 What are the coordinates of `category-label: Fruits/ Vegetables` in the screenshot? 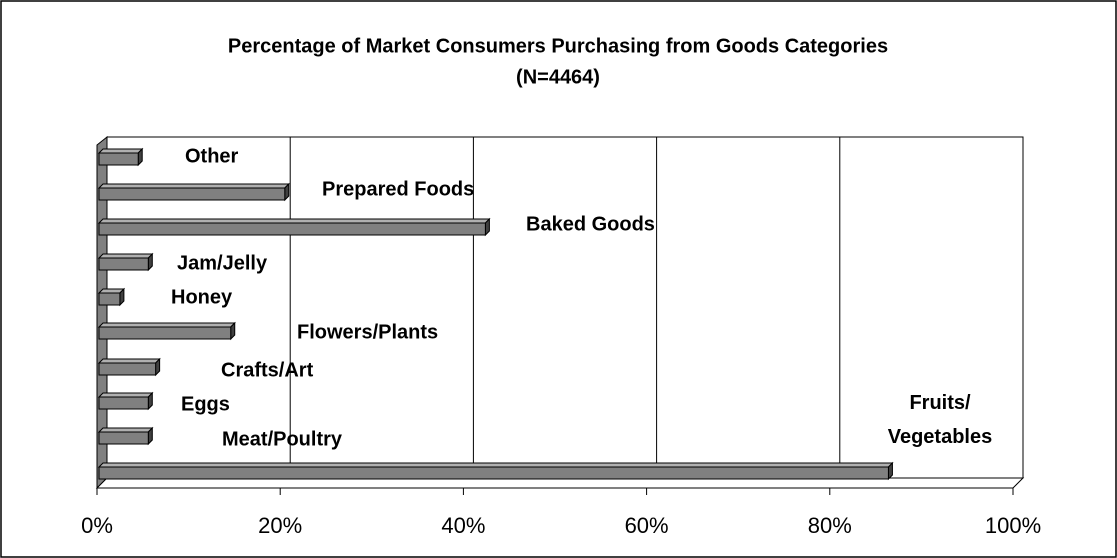 It's located at (940, 420).